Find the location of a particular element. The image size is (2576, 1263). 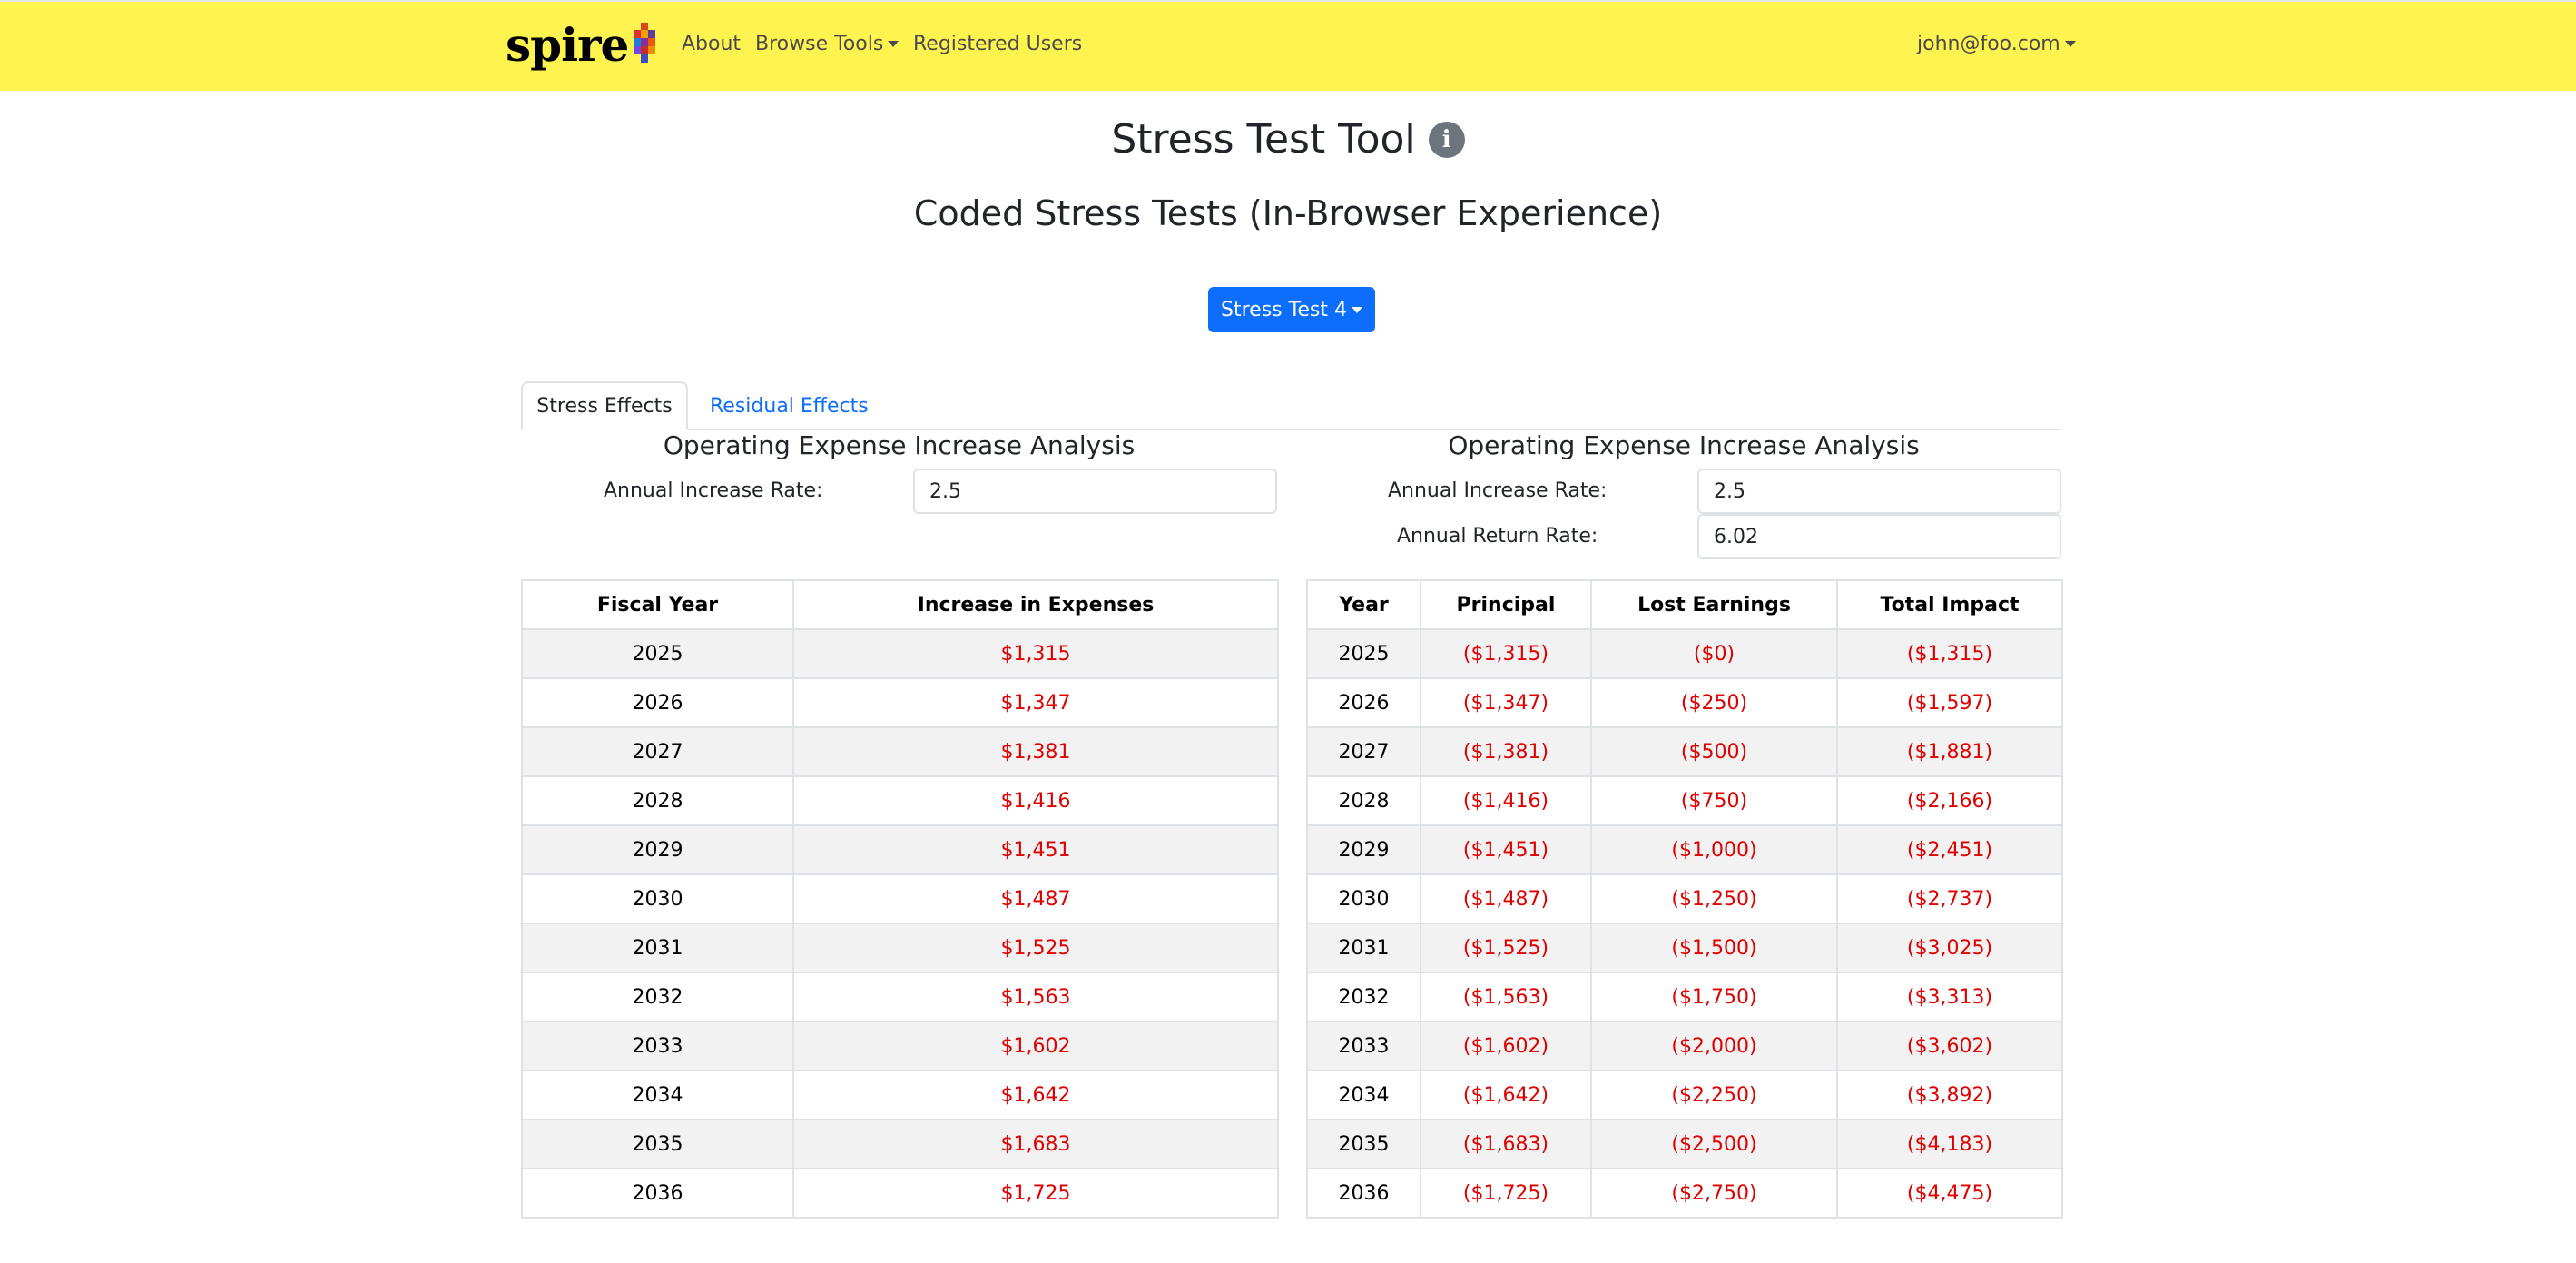

left-annual-increase-rate-input is located at coordinates (1095, 492).